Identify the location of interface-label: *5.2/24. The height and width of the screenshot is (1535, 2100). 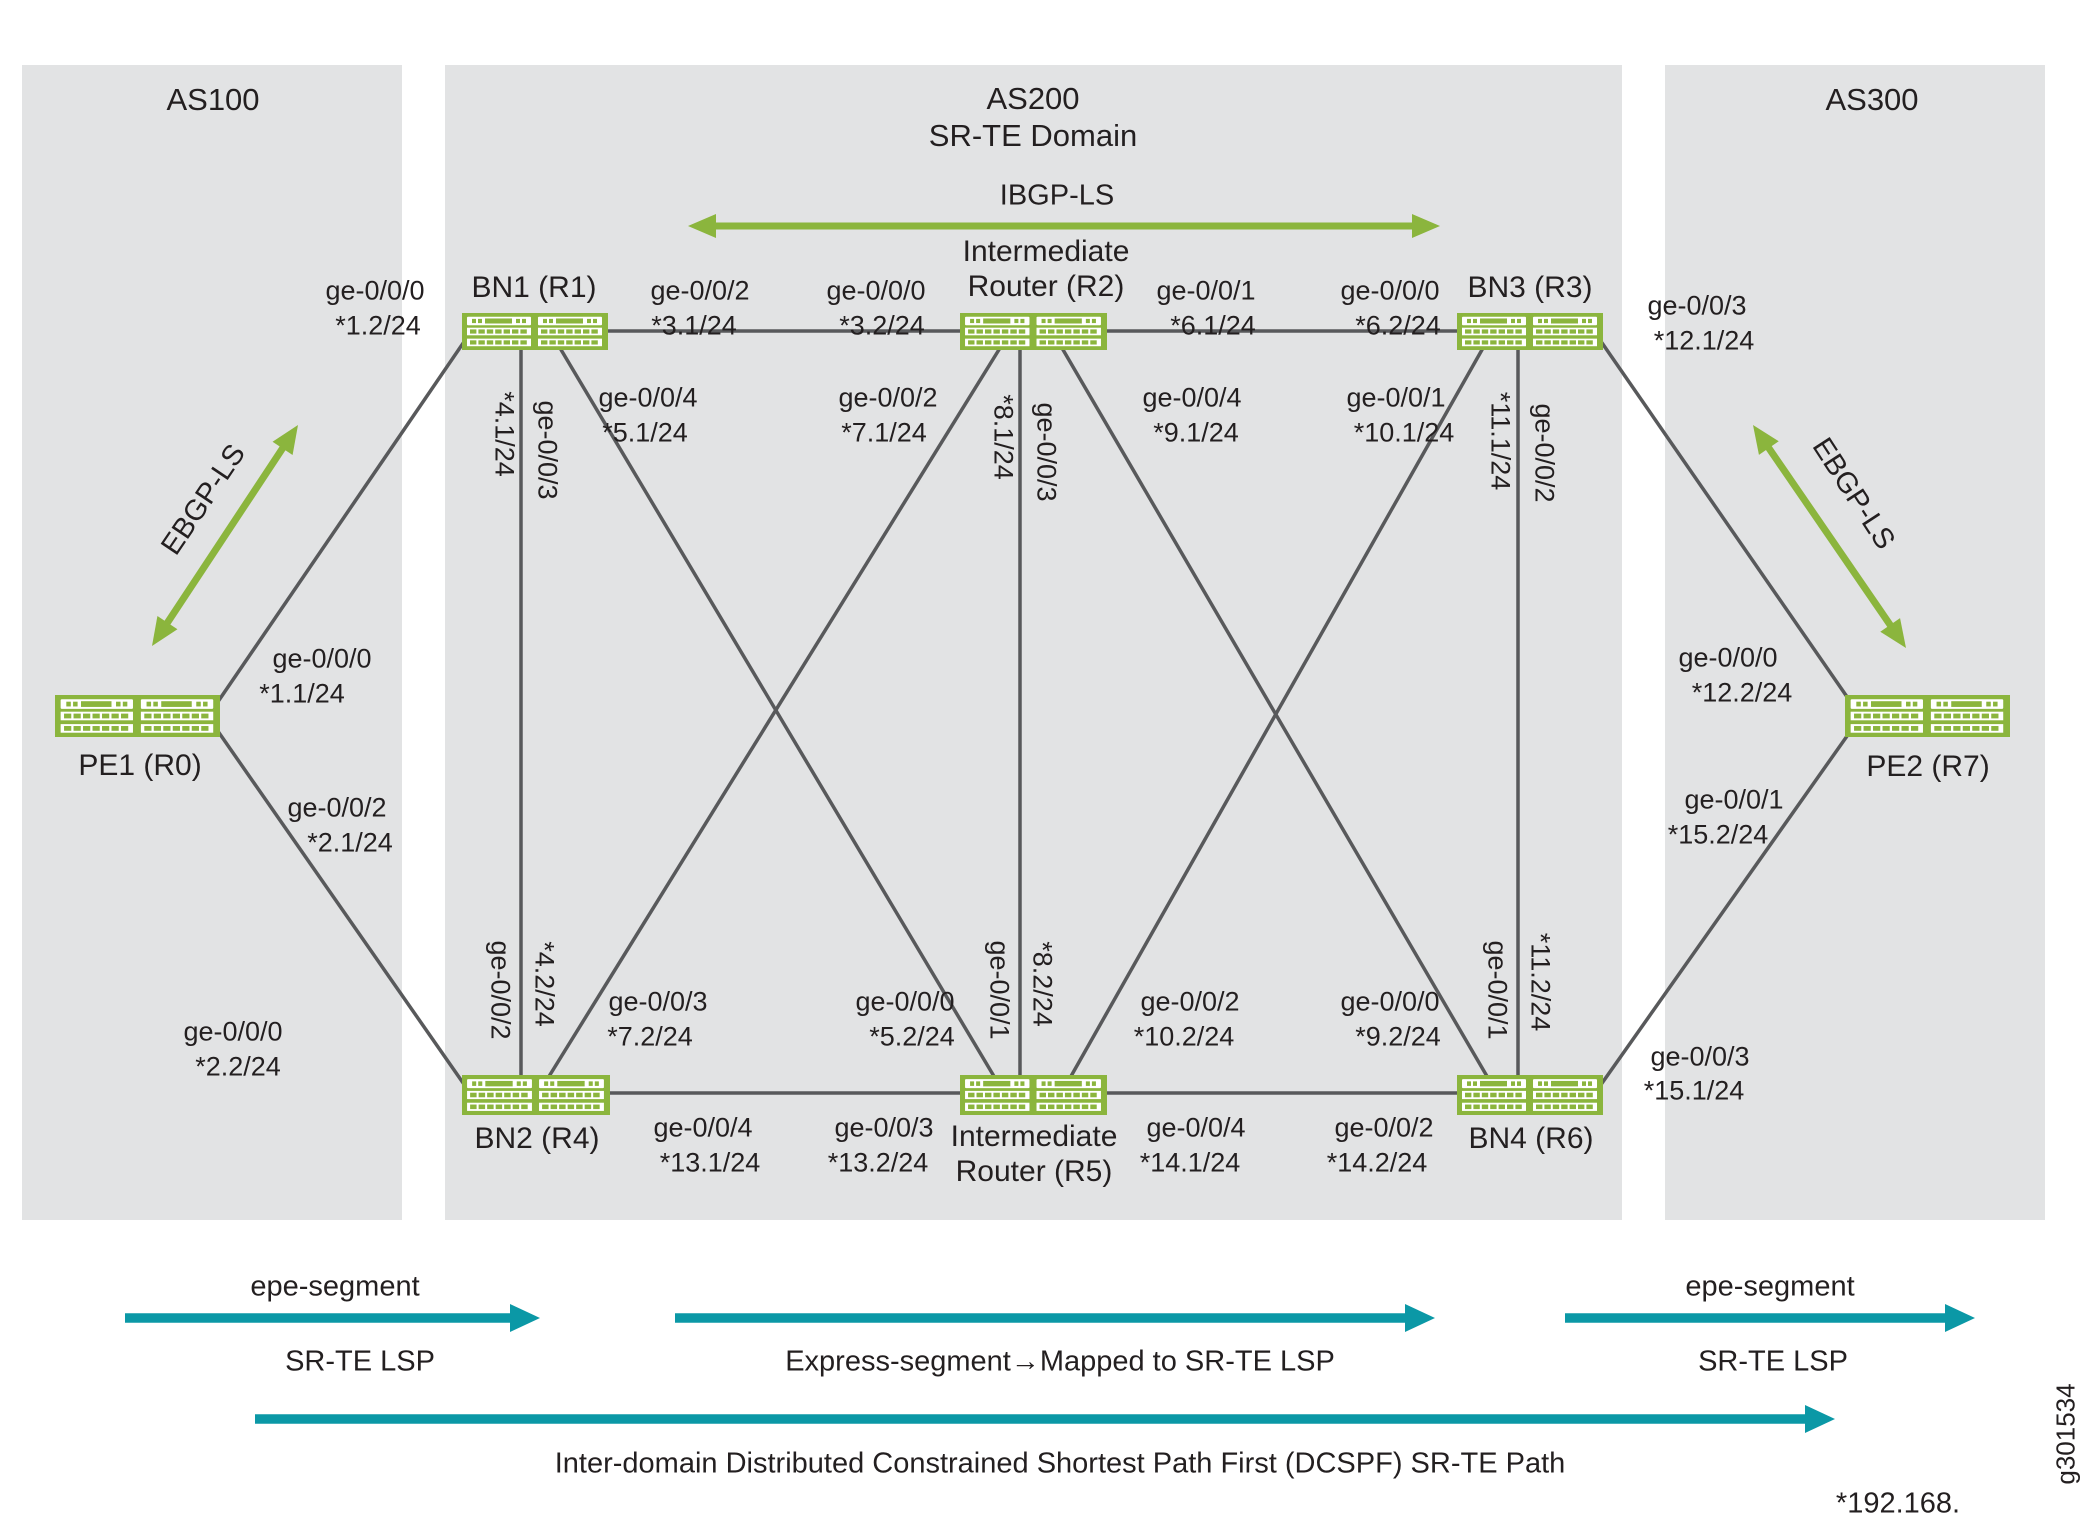
(912, 1036).